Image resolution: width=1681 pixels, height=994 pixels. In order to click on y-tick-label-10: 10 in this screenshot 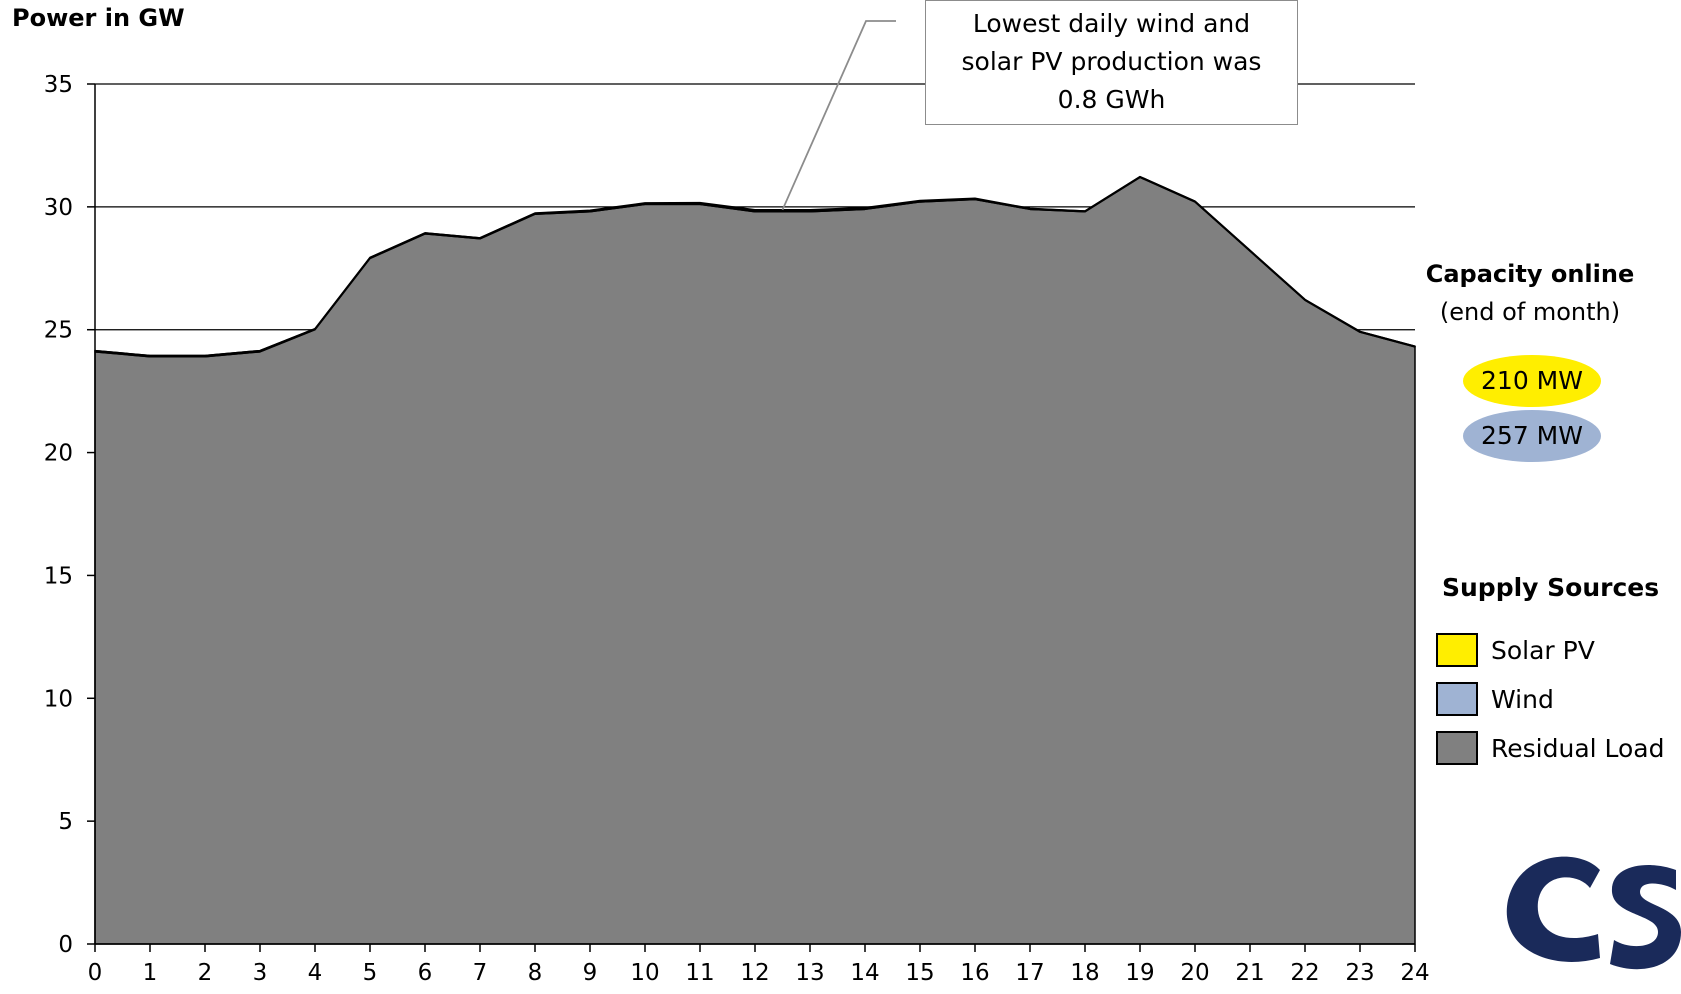, I will do `click(58, 699)`.